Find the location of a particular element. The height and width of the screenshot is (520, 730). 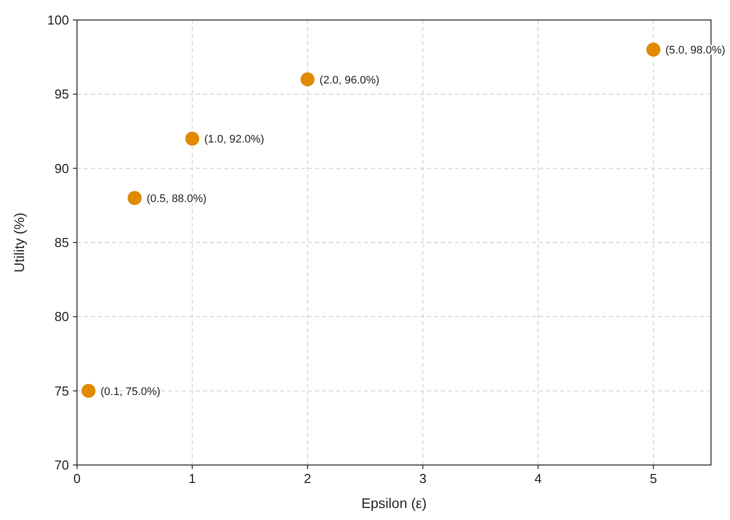

y-tick-label: 80 is located at coordinates (61, 316).